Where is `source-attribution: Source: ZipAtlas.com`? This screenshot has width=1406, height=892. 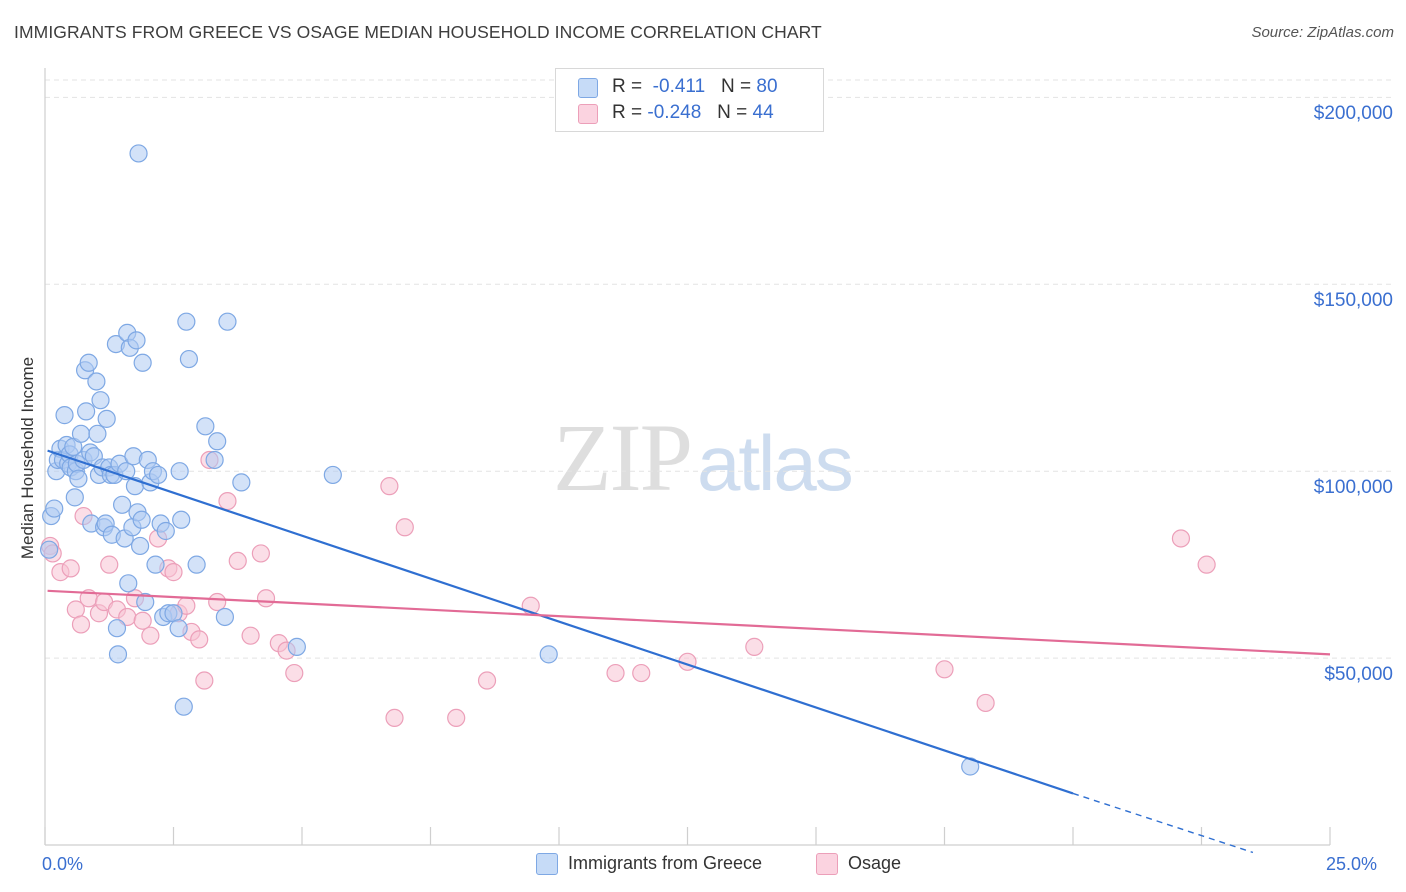 source-attribution: Source: ZipAtlas.com is located at coordinates (1322, 32).